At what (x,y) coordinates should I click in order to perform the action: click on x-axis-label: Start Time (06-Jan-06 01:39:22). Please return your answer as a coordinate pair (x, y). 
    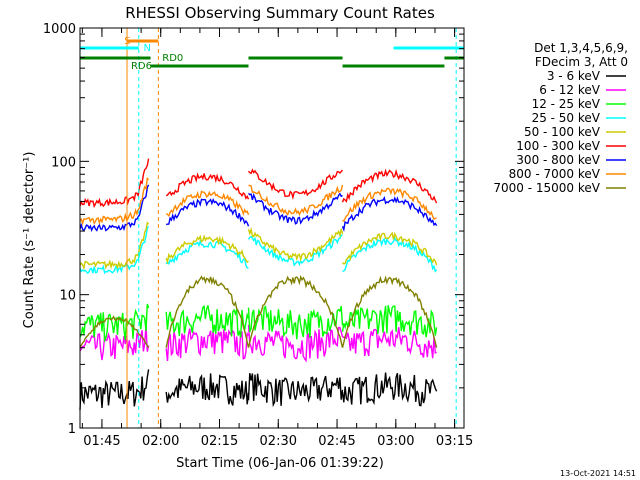
    Looking at the image, I should click on (280, 463).